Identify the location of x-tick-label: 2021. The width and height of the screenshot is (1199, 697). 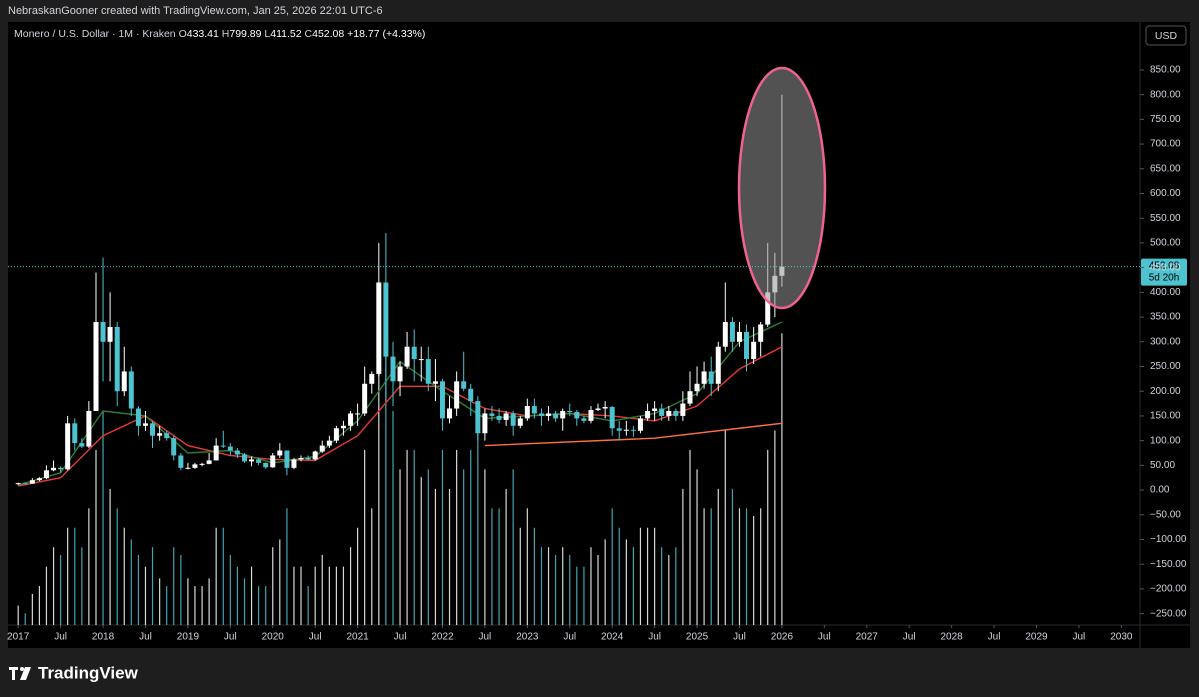
(357, 637).